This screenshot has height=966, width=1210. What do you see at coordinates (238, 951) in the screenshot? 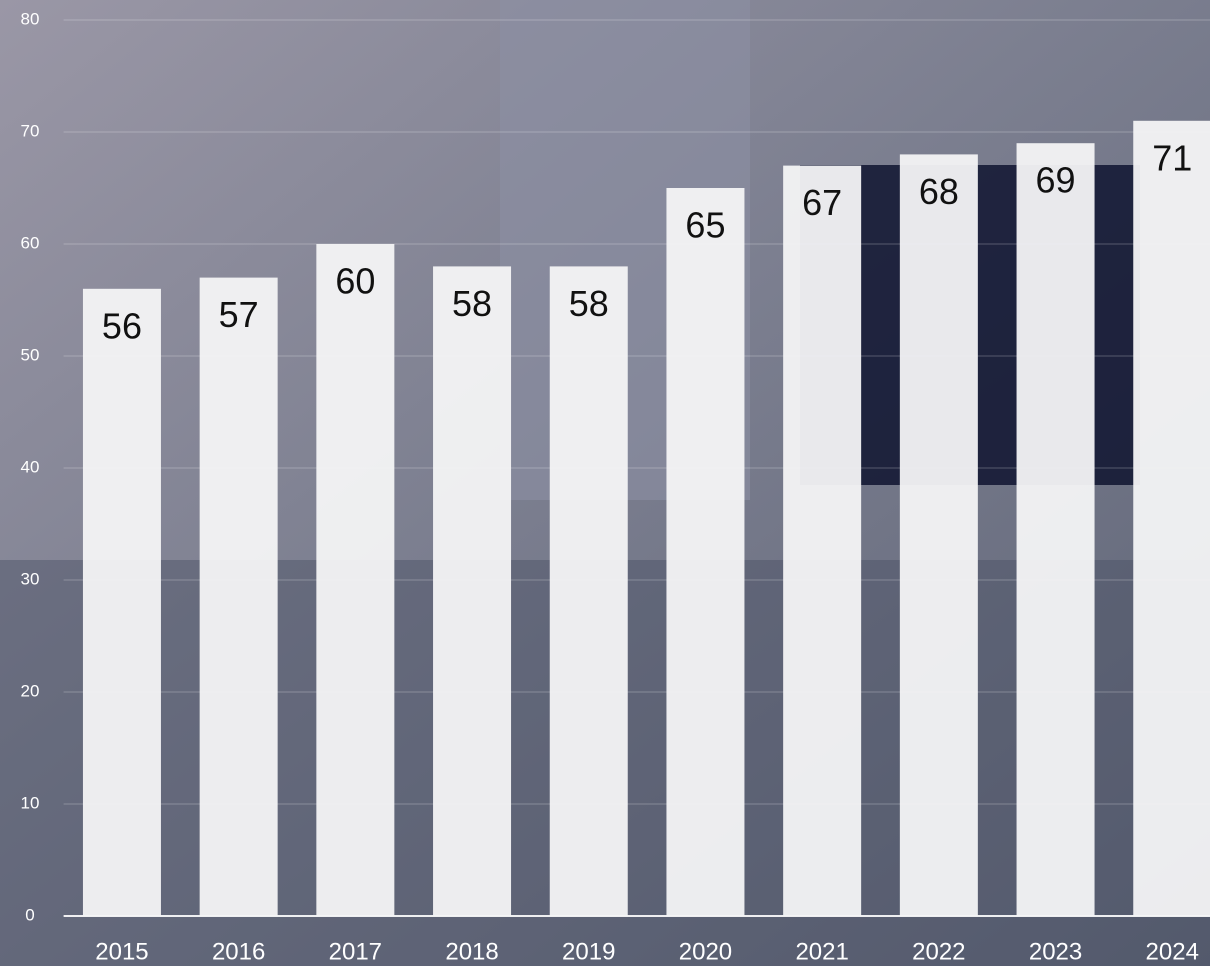
I see `x-tick-label: 2016` at bounding box center [238, 951].